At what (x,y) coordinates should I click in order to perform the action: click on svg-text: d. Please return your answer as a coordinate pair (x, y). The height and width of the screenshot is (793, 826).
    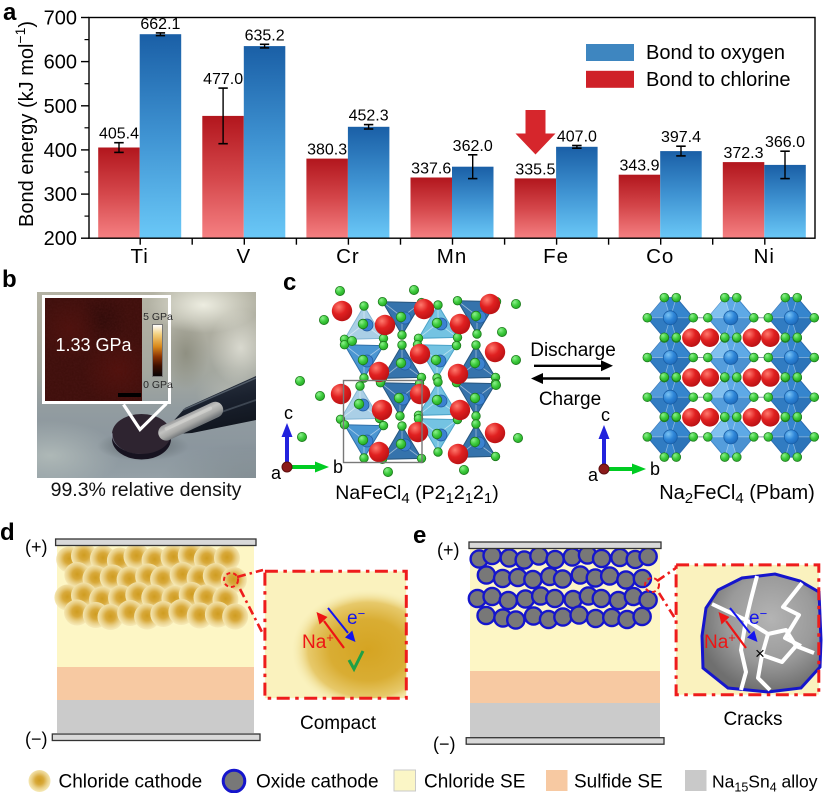
    Looking at the image, I should click on (7, 533).